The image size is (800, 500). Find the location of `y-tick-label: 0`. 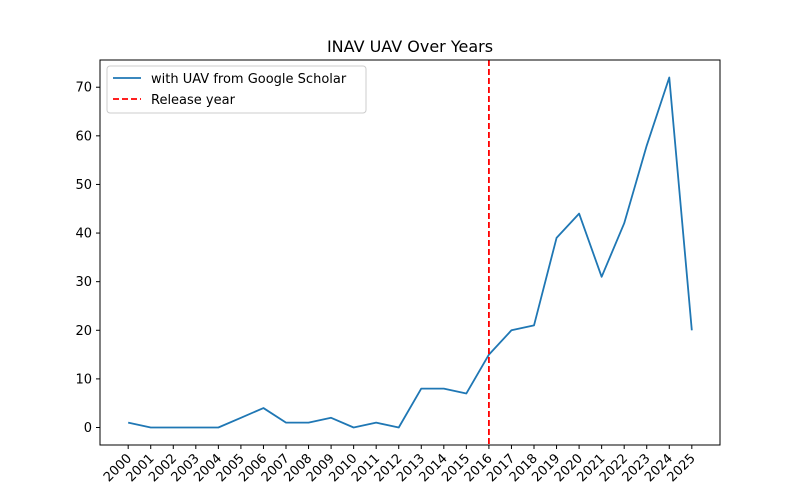

y-tick-label: 0 is located at coordinates (88, 428).